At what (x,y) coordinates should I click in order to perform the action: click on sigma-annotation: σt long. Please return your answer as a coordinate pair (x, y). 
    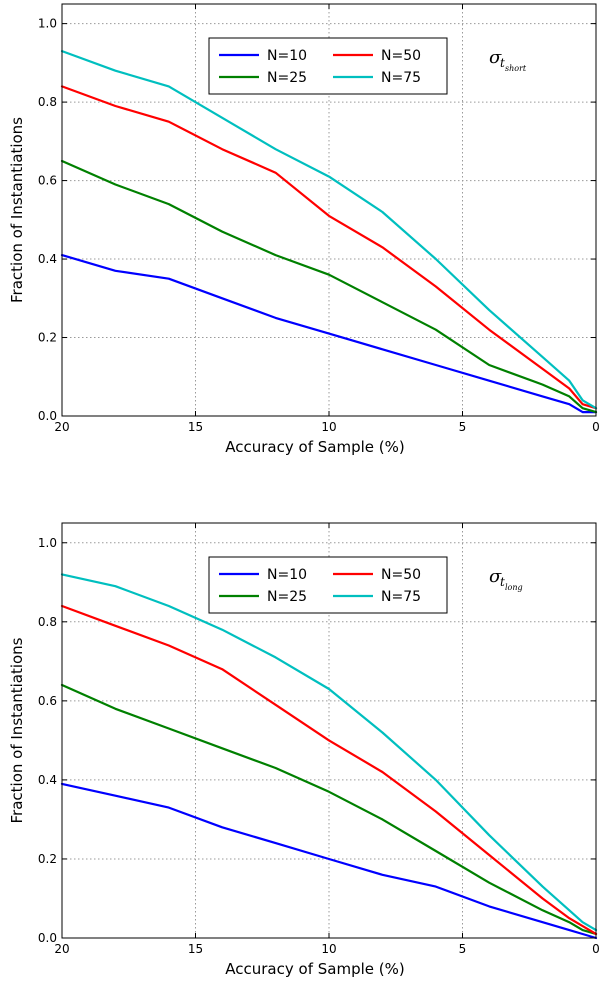
    Looking at the image, I should click on (506, 579).